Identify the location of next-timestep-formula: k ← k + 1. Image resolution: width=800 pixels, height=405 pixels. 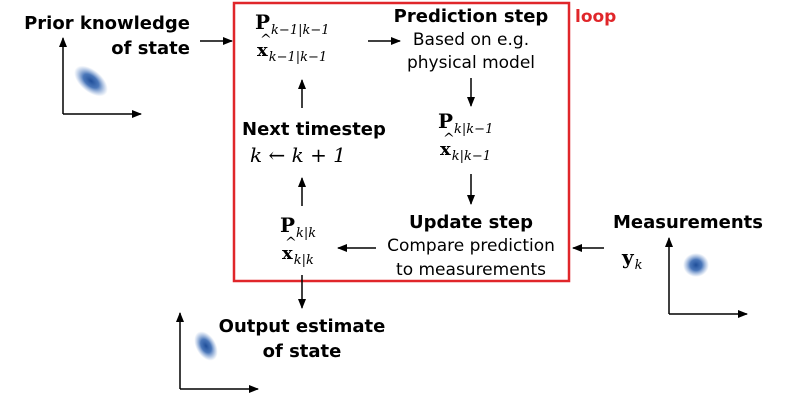
(298, 155).